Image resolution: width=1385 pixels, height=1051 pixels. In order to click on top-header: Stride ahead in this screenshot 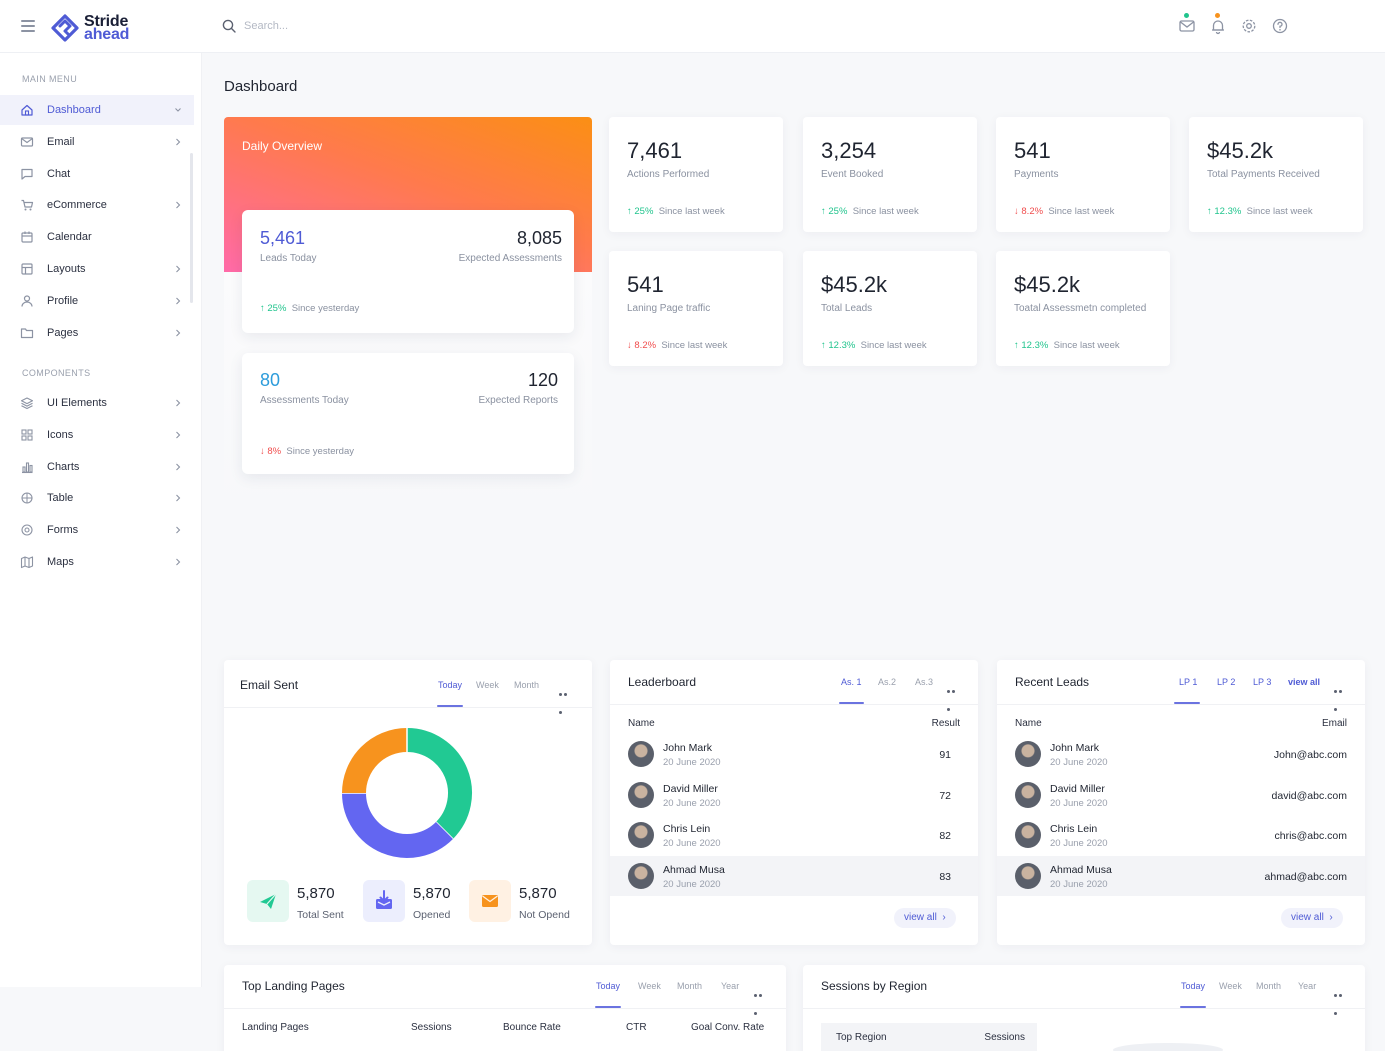, I will do `click(692, 26)`.